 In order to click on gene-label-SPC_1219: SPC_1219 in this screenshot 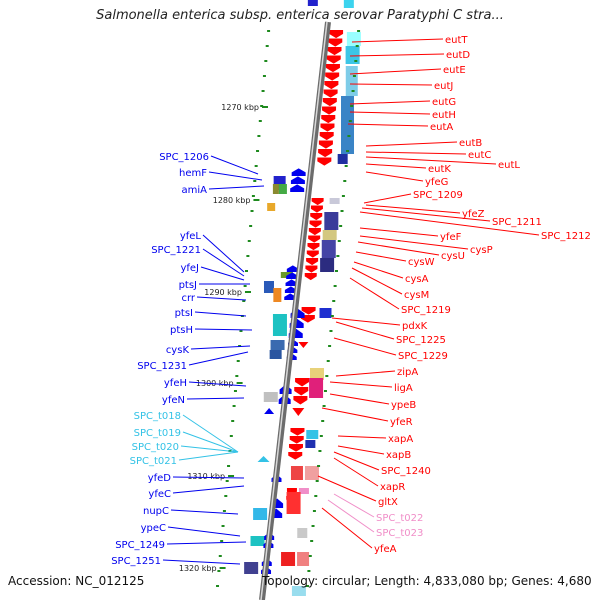, I will do `click(426, 310)`.